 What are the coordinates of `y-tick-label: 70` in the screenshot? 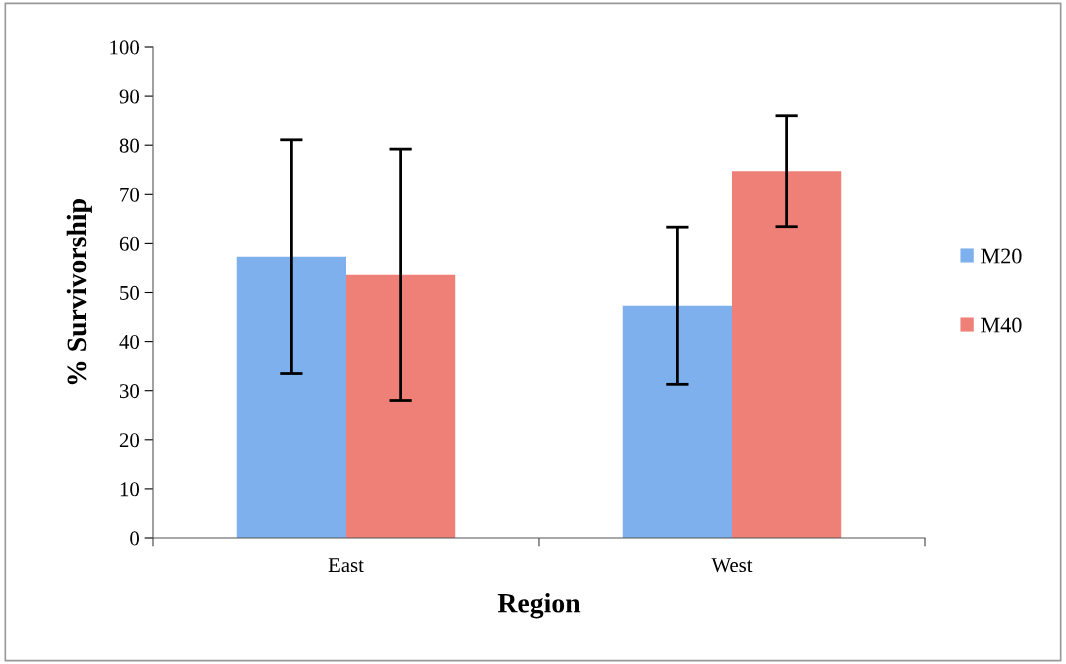 It's located at (130, 194).